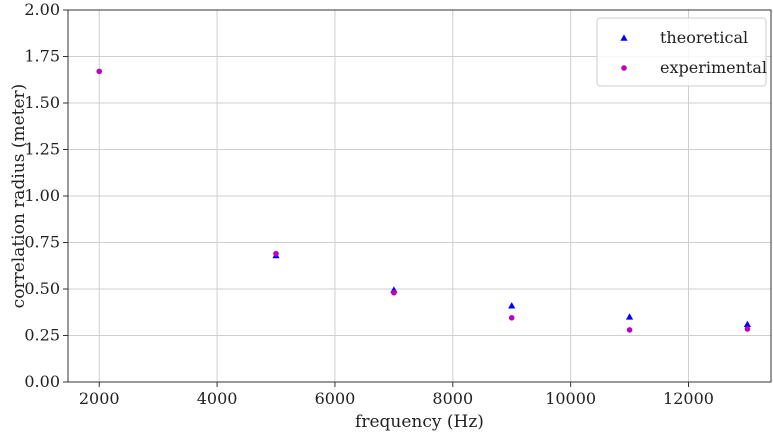 Image resolution: width=773 pixels, height=433 pixels. What do you see at coordinates (42, 242) in the screenshot?
I see `y-tick-label: 0.75` at bounding box center [42, 242].